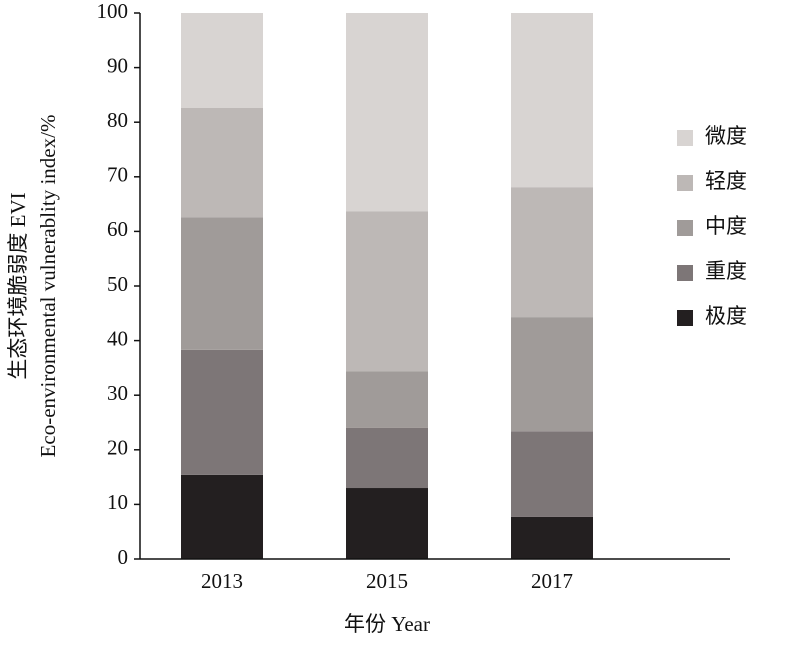 This screenshot has height=647, width=800. Describe the element at coordinates (117, 229) in the screenshot. I see `y-tick-label: 60` at that location.